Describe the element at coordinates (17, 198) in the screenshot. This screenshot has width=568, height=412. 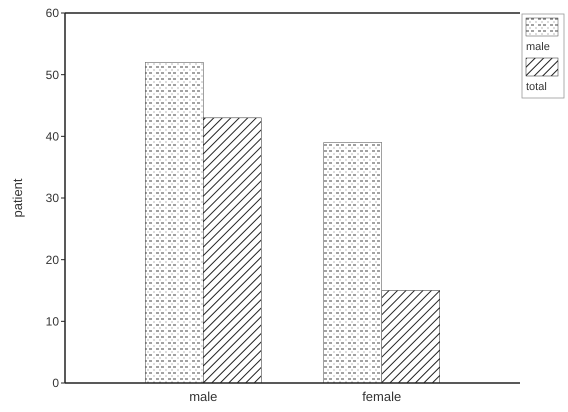
I see `y-axis-title: patient` at that location.